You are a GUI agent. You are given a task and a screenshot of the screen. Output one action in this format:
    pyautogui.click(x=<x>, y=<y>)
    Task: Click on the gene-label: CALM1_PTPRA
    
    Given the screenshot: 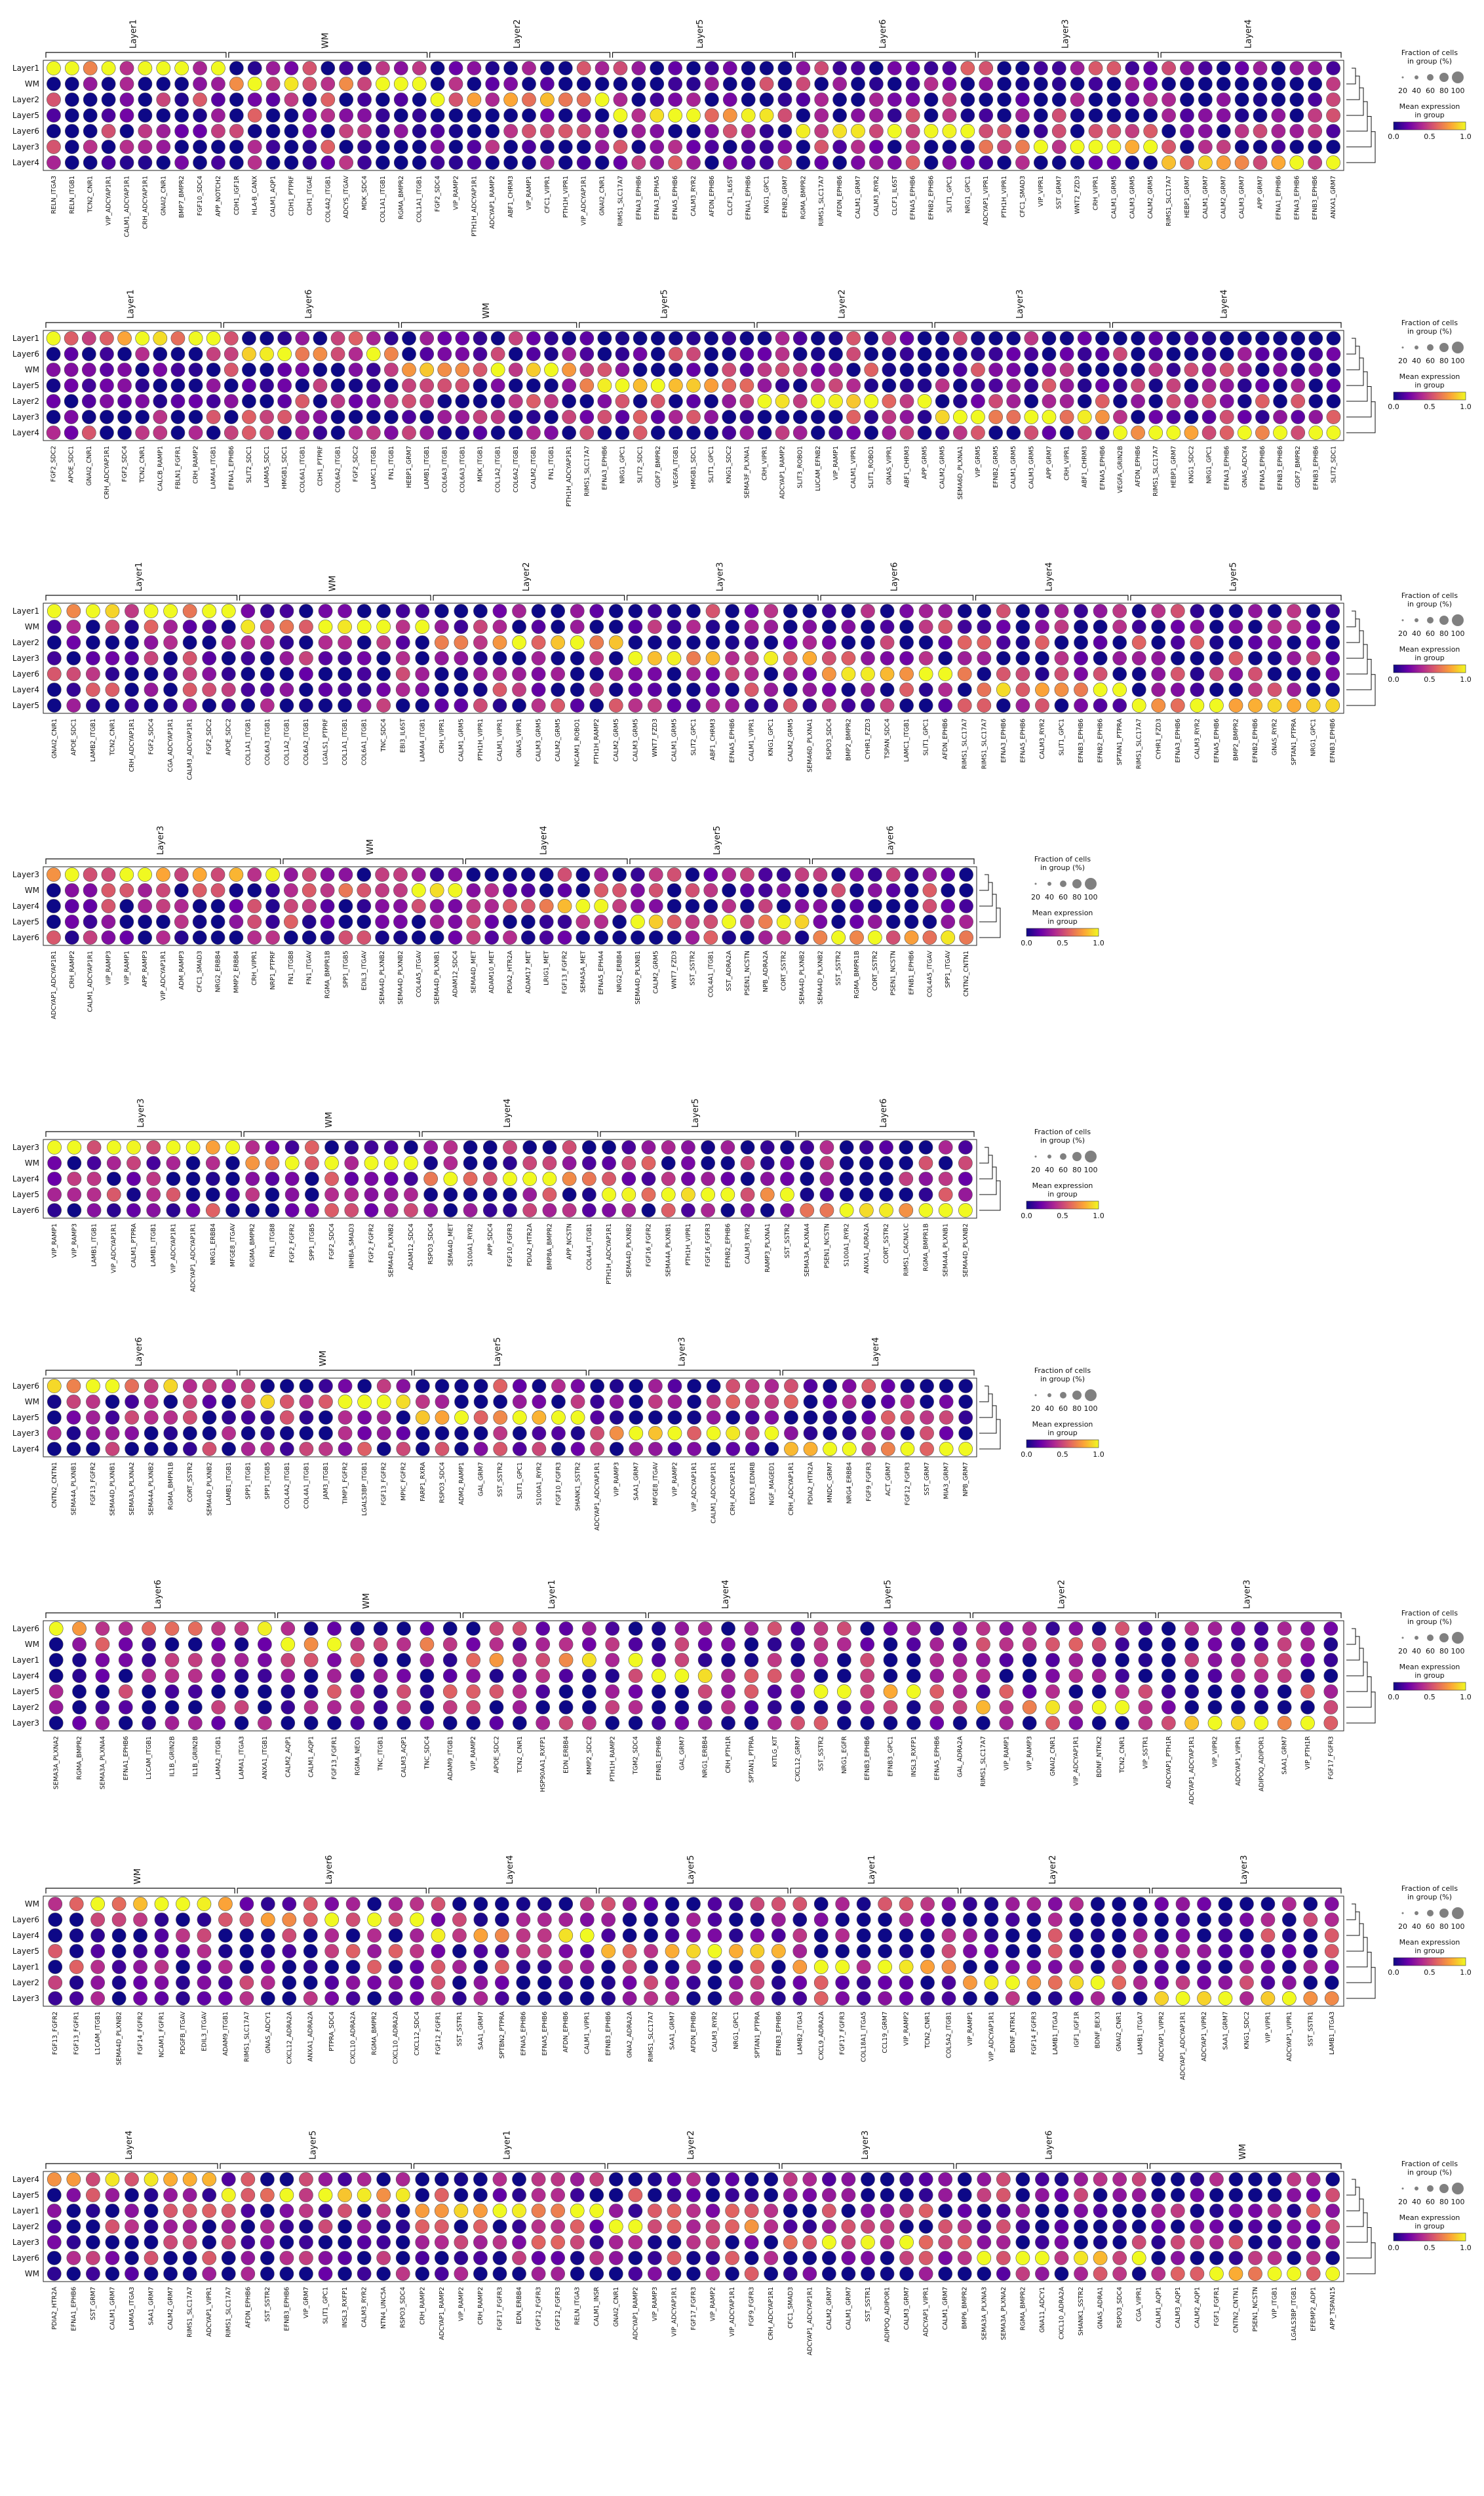 What is the action you would take?
    pyautogui.click(x=134, y=1245)
    